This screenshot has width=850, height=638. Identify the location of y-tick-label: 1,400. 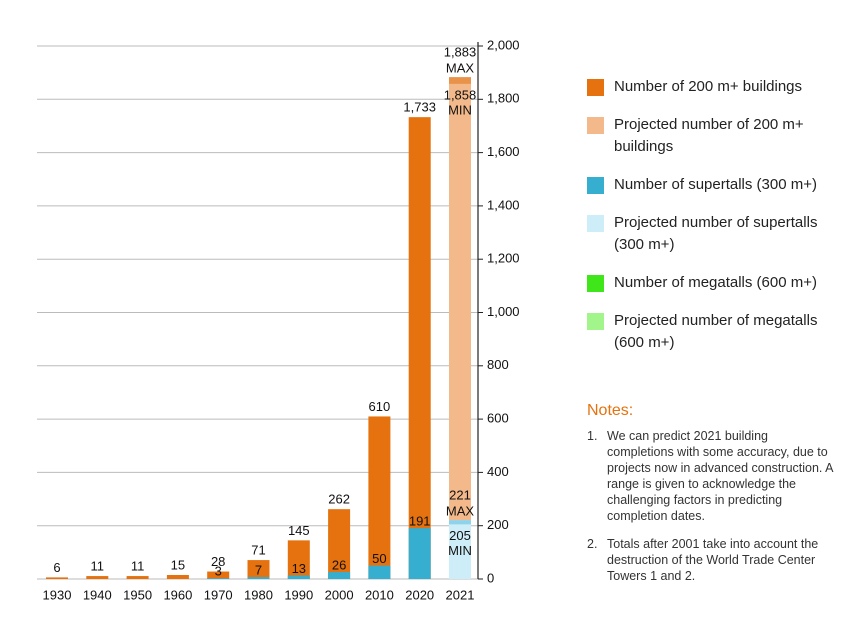
(503, 204).